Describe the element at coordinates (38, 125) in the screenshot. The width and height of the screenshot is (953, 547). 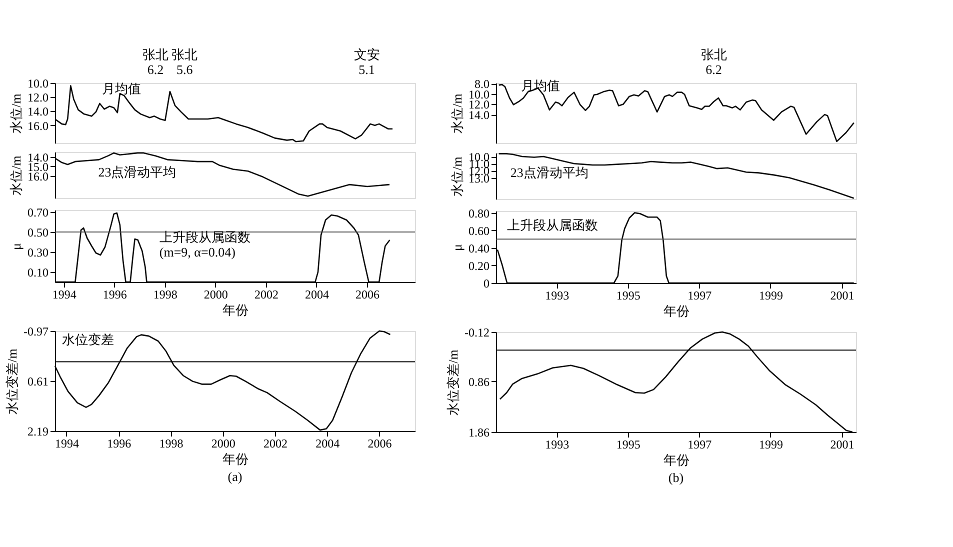
I see `y-tick-label: 16.0` at that location.